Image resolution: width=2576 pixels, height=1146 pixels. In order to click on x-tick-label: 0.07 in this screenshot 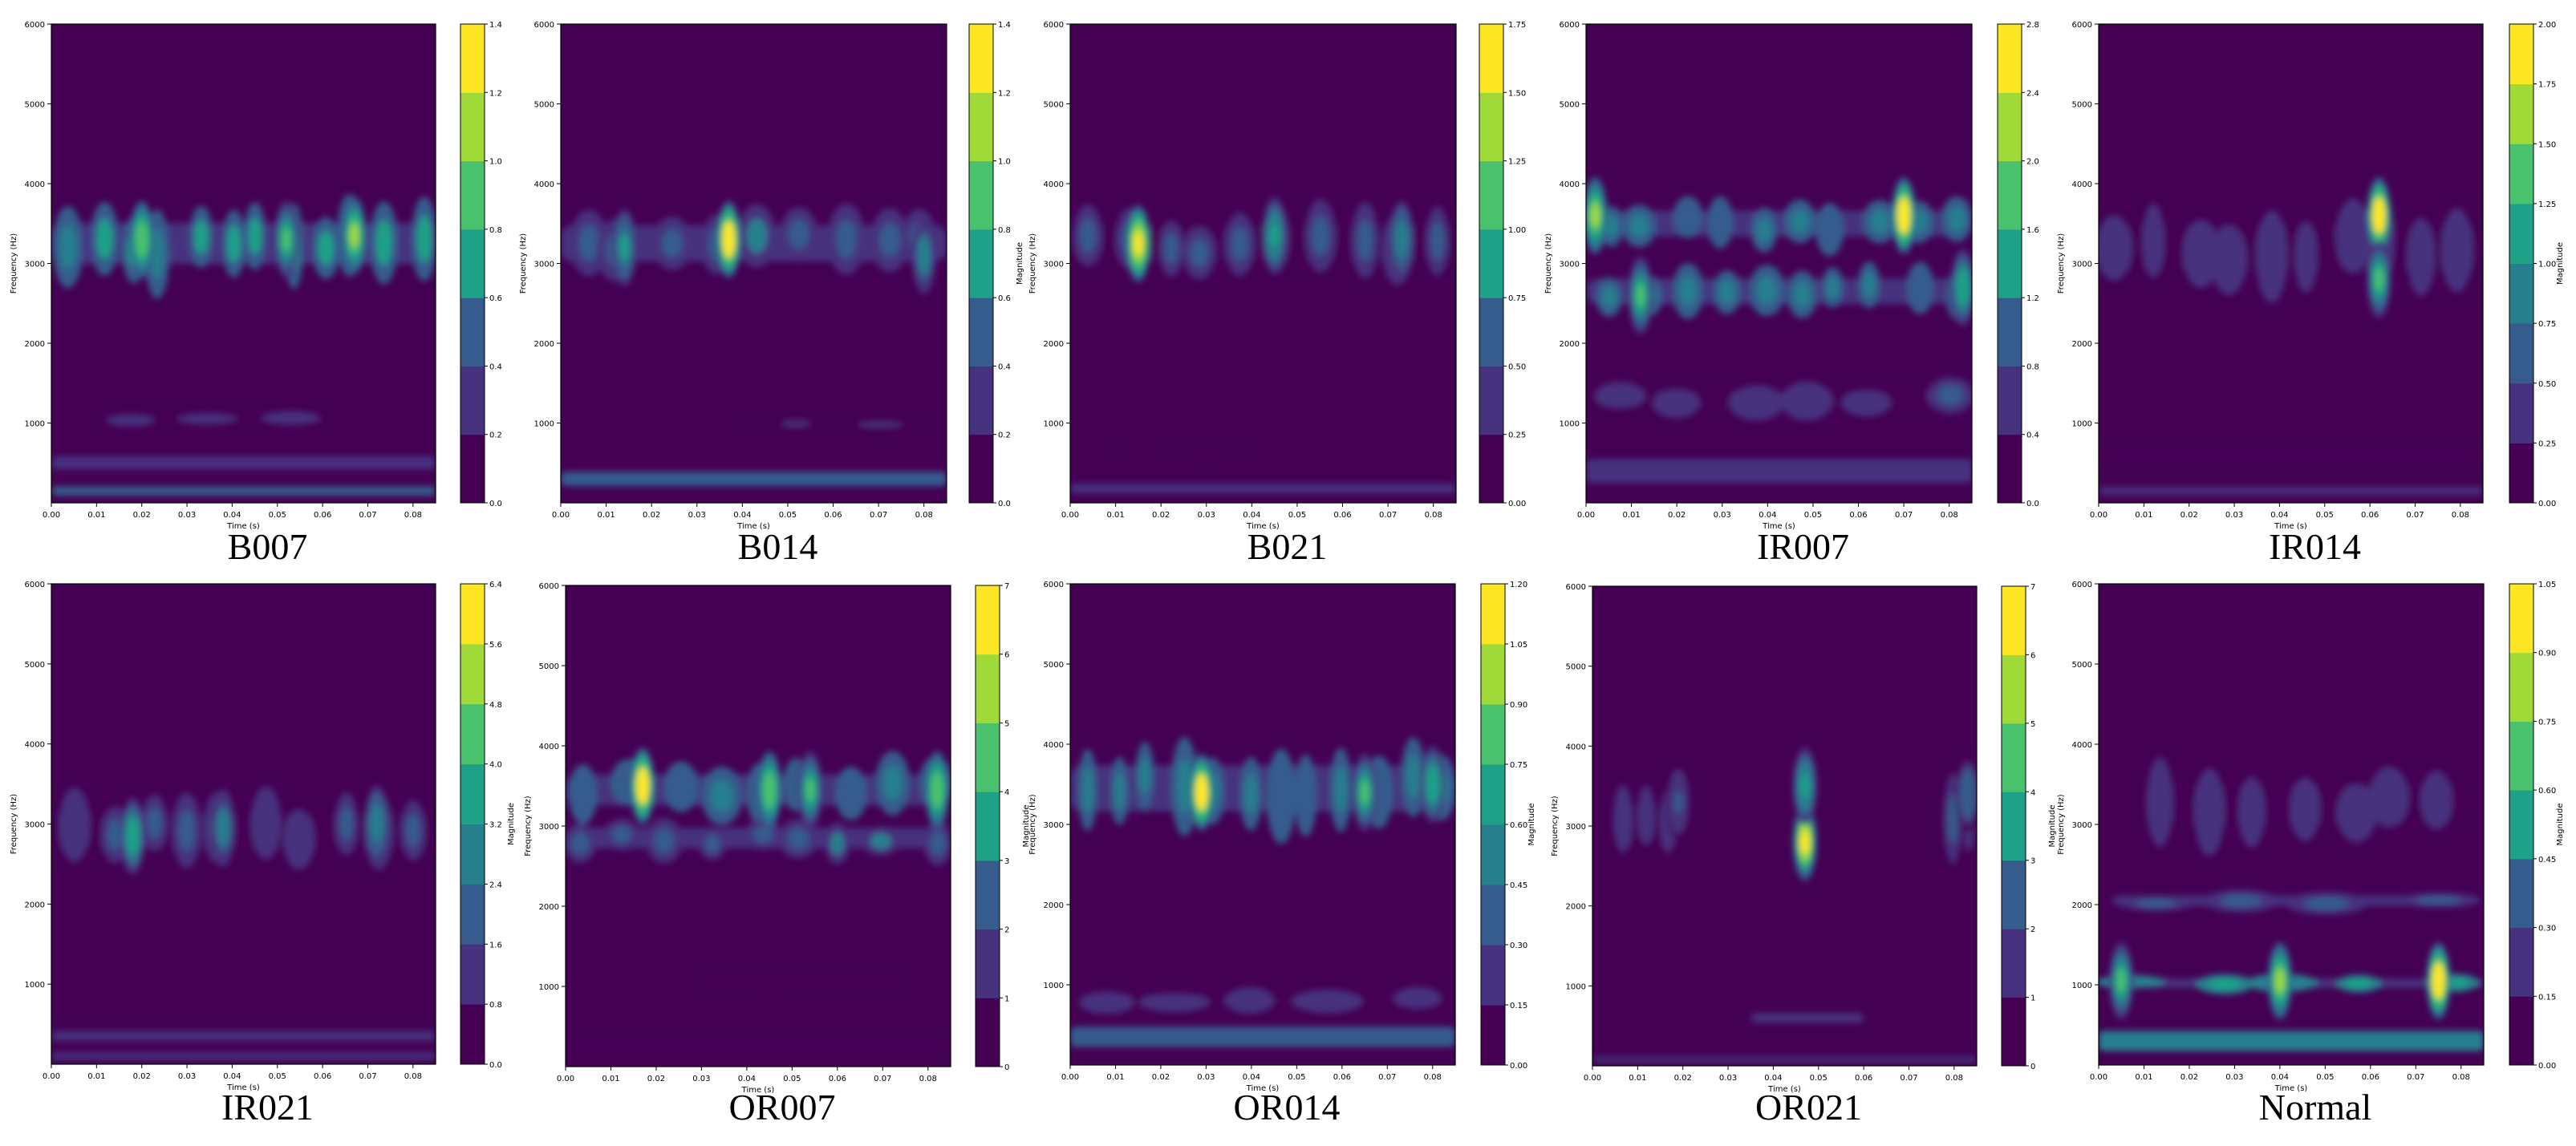, I will do `click(1387, 1077)`.